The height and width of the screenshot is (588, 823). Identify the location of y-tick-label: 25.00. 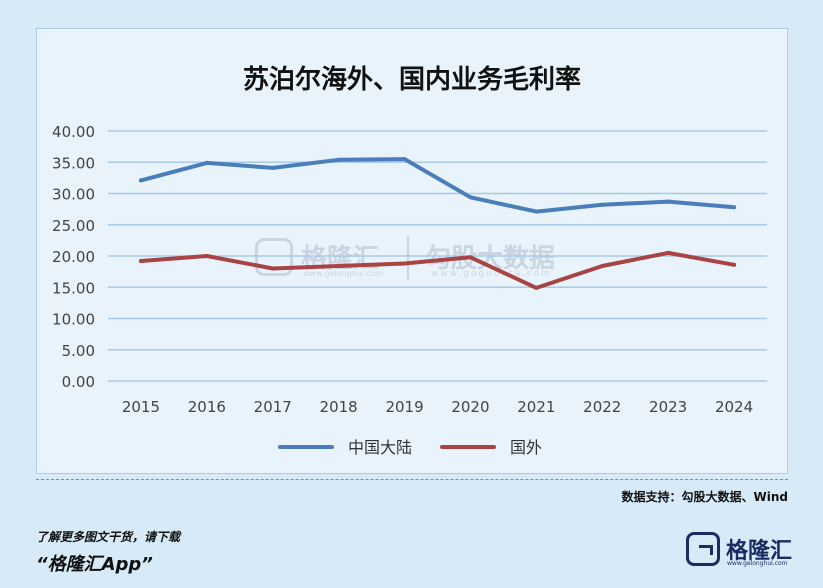
(73, 226).